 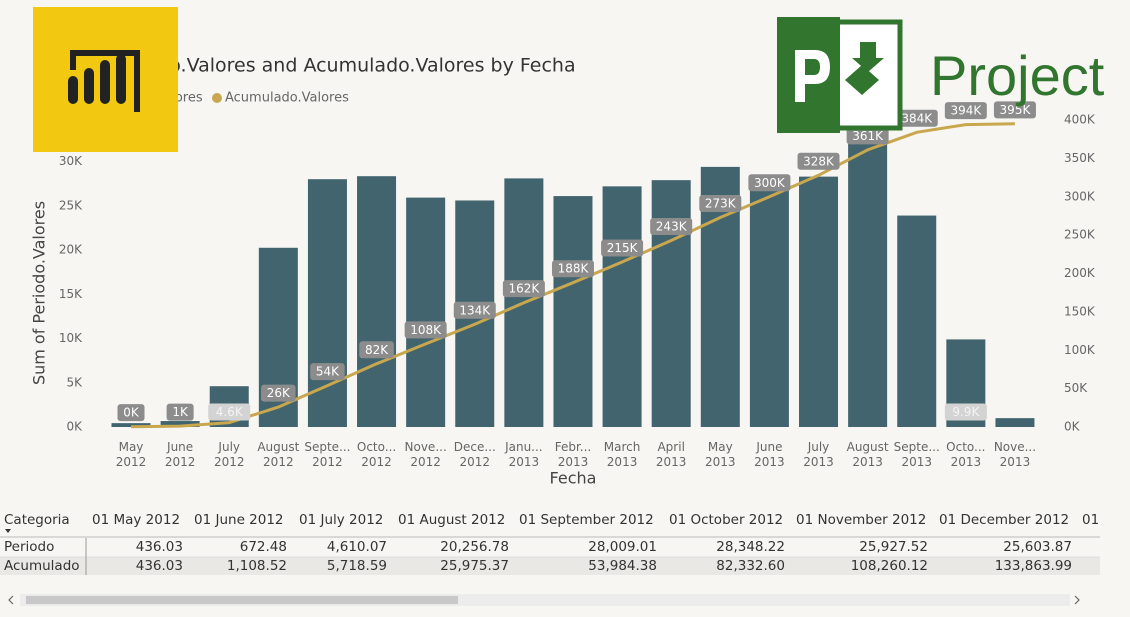 I want to click on x-tick-label: Septe... 2012, so click(x=327, y=454).